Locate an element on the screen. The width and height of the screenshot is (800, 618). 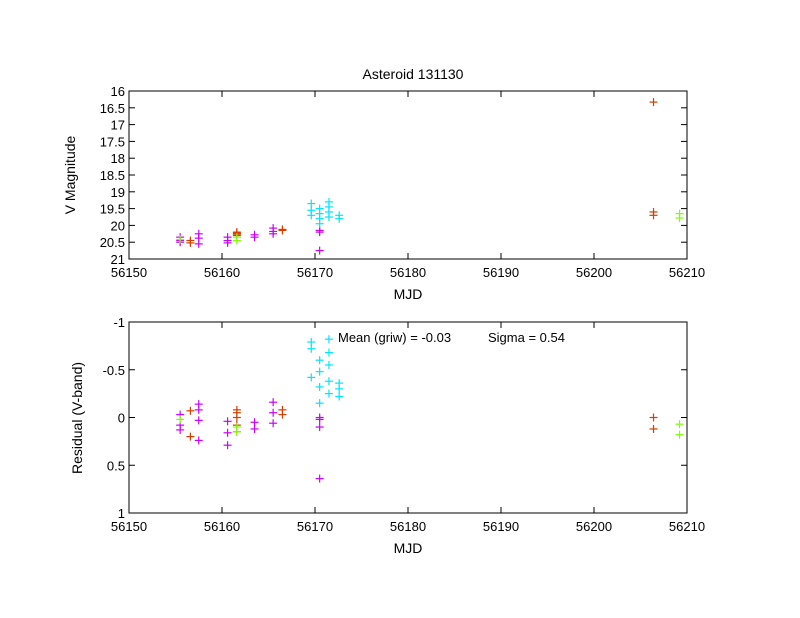
y-tick-label: -1 is located at coordinates (119, 322).